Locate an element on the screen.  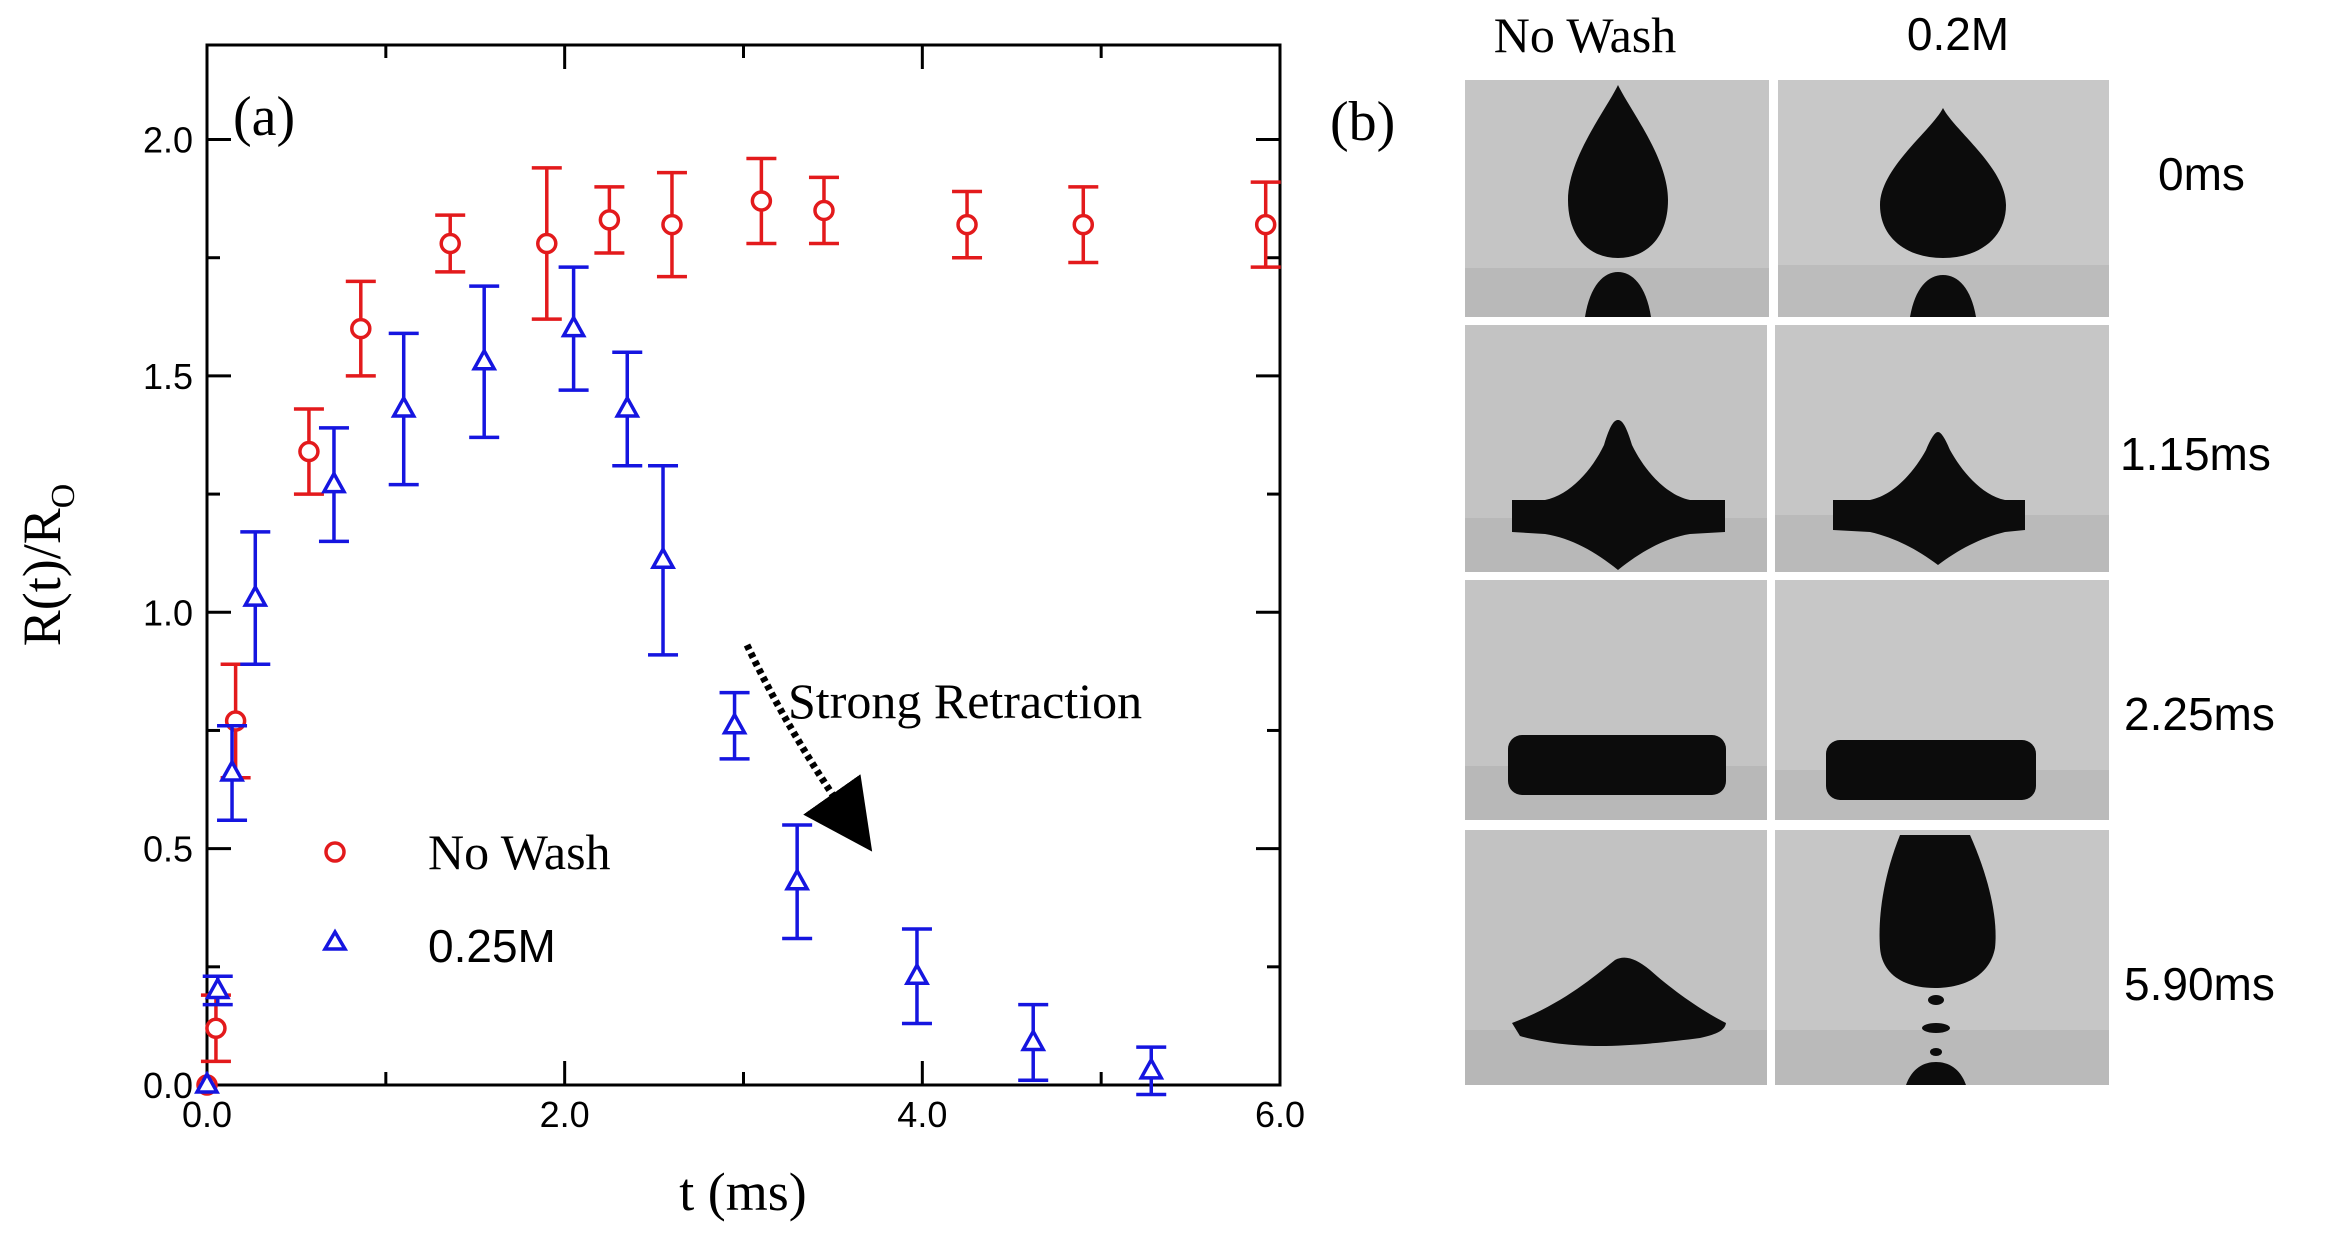
y-axis-label-group: R(t)/RO is located at coordinates (47, 565).